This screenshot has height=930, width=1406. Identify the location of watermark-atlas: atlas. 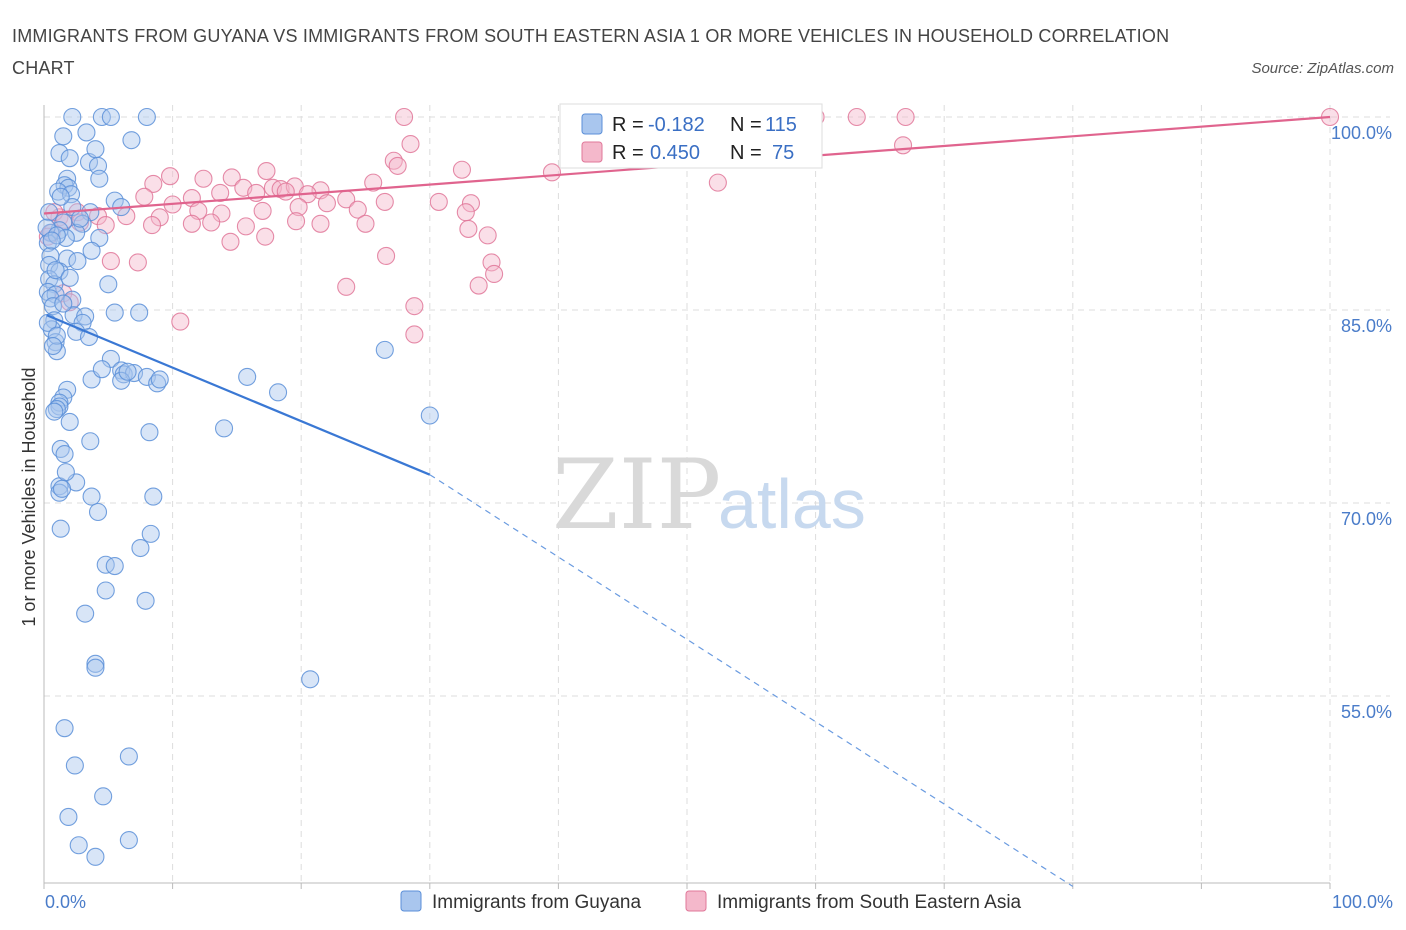
(792, 504).